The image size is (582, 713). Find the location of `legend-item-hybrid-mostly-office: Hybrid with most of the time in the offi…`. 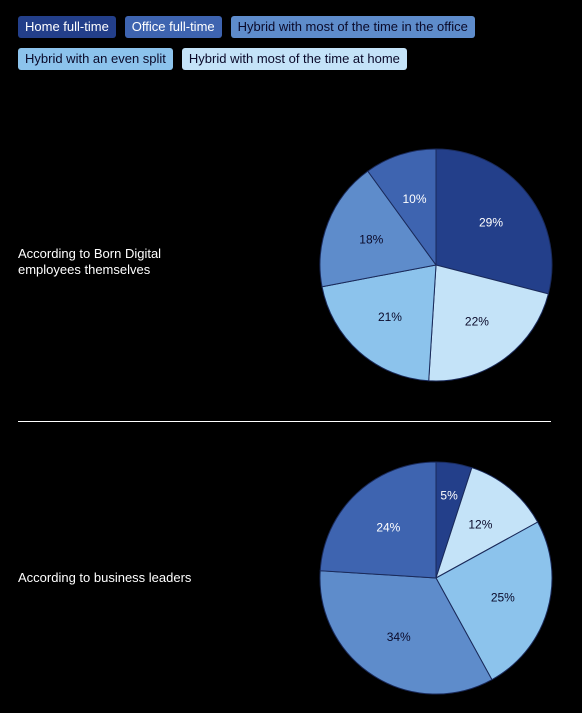

legend-item-hybrid-mostly-office: Hybrid with most of the time in the offi… is located at coordinates (352, 27).